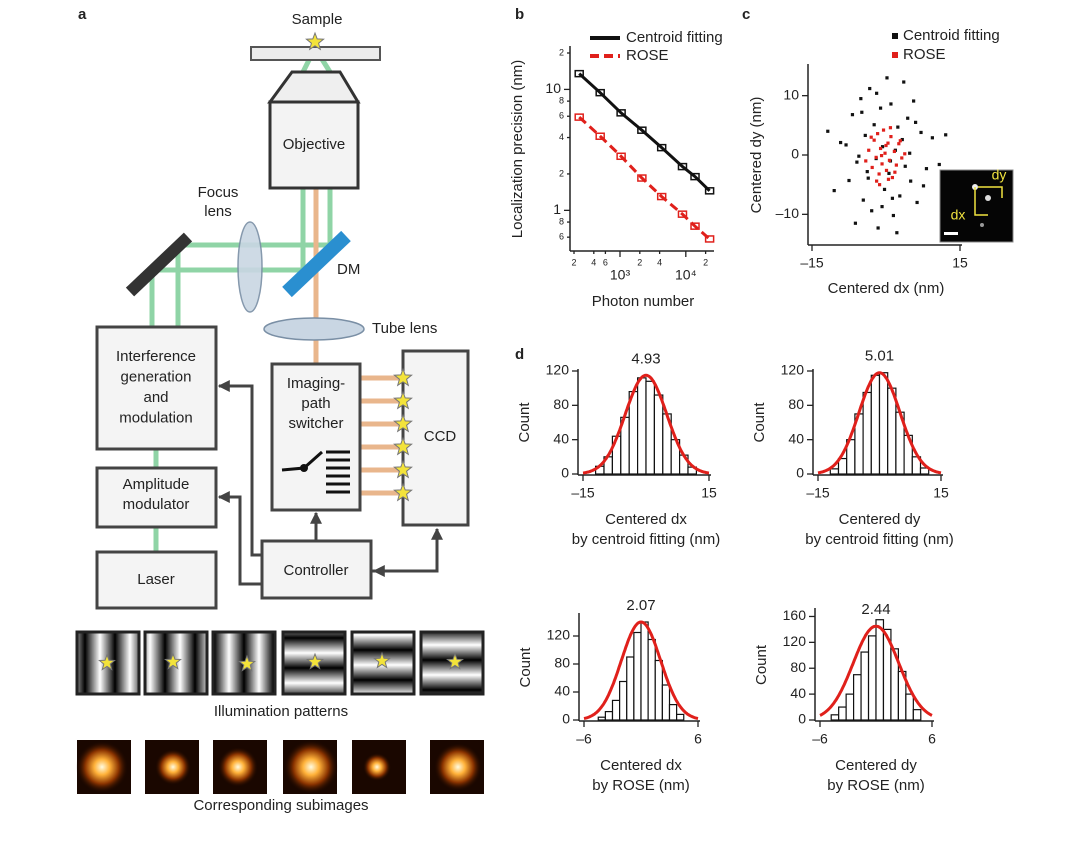 The image size is (1080, 845). What do you see at coordinates (561, 237) in the screenshot?
I see `y-tick-label: 6` at bounding box center [561, 237].